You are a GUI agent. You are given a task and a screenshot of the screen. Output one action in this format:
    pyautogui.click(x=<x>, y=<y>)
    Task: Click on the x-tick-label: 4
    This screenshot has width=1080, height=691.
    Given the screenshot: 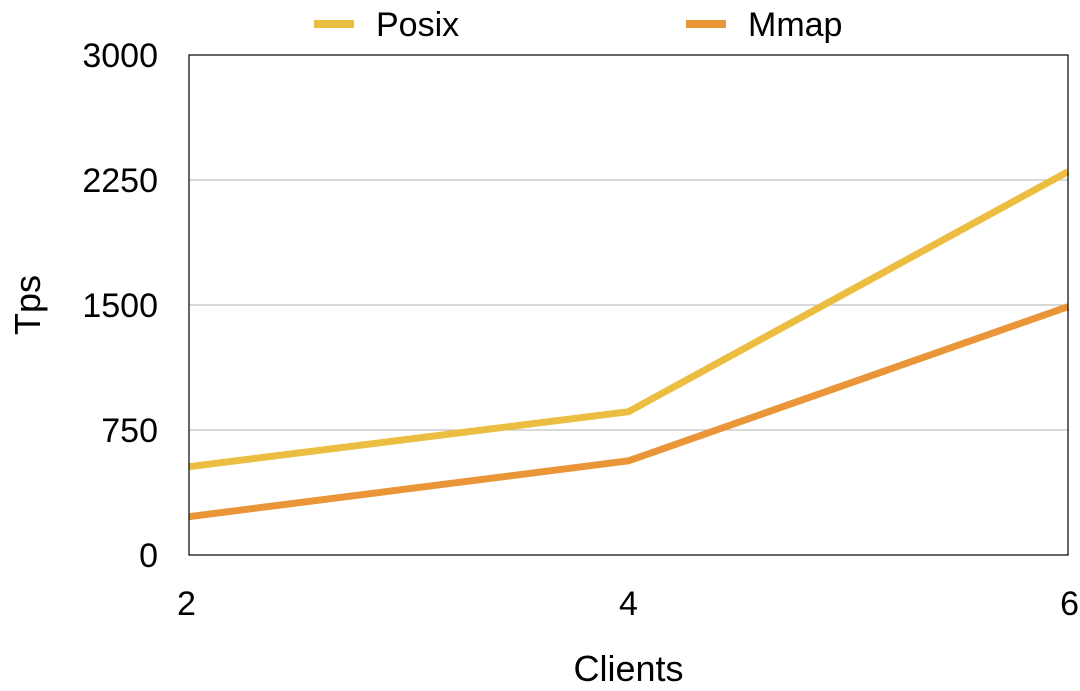 What is the action you would take?
    pyautogui.click(x=628, y=604)
    